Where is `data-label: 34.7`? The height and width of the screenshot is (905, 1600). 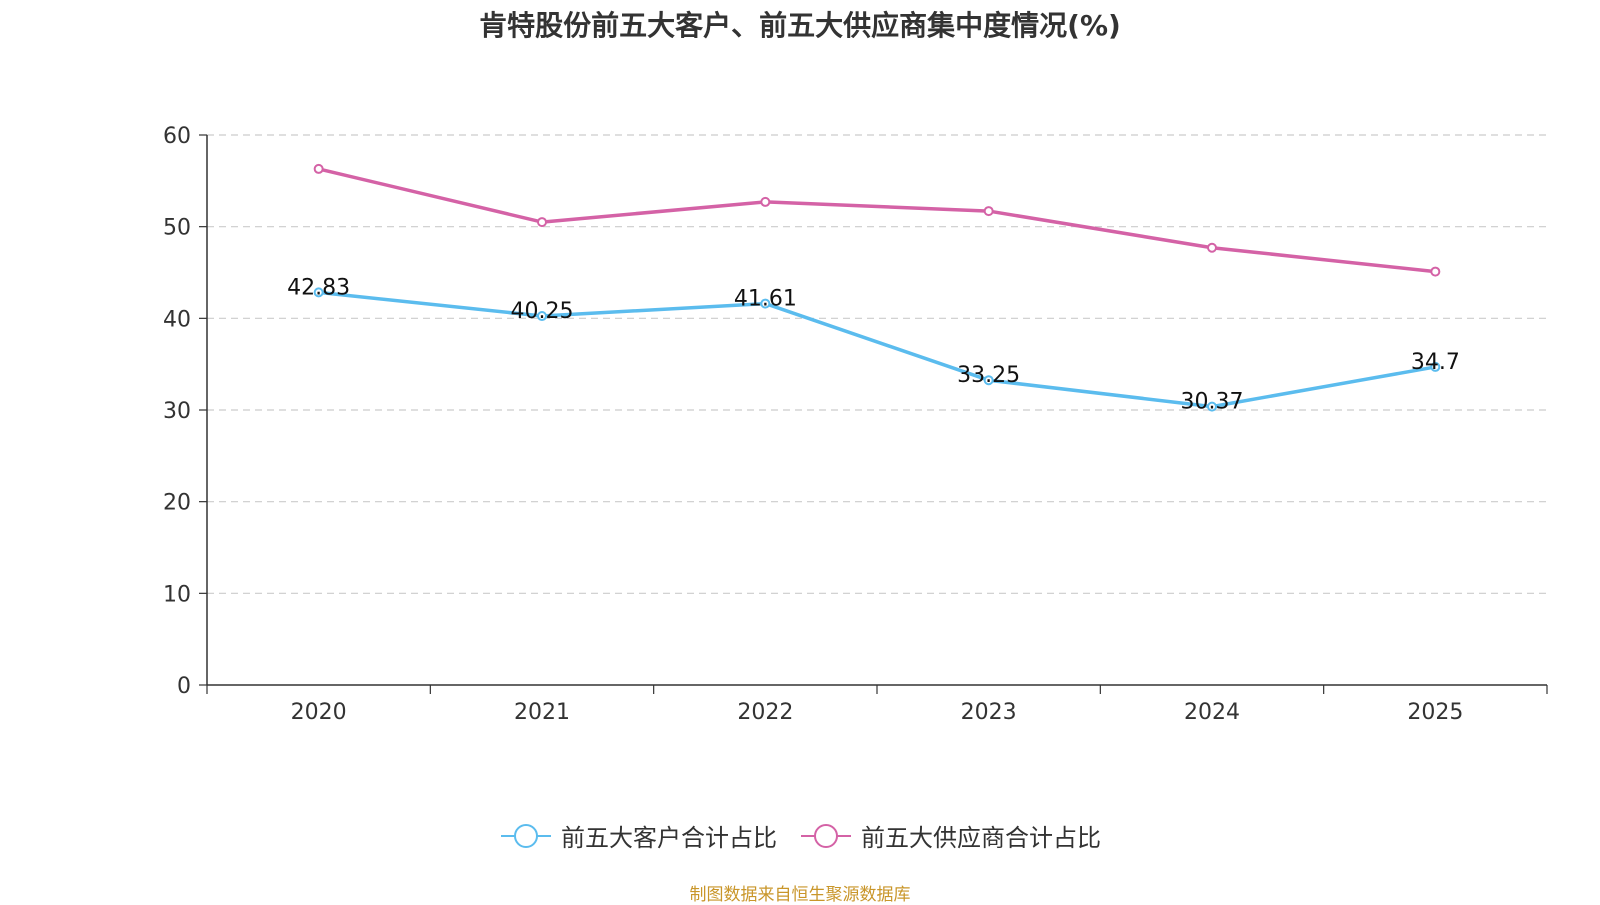
data-label: 34.7 is located at coordinates (1435, 362).